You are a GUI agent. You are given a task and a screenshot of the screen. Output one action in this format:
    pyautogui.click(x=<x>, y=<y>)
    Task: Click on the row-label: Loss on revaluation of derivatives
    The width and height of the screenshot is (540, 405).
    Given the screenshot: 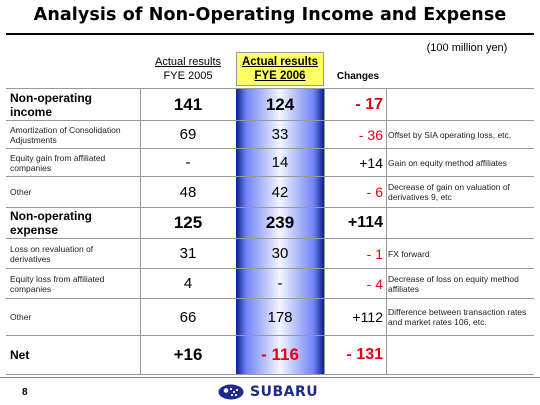 What is the action you would take?
    pyautogui.click(x=52, y=253)
    